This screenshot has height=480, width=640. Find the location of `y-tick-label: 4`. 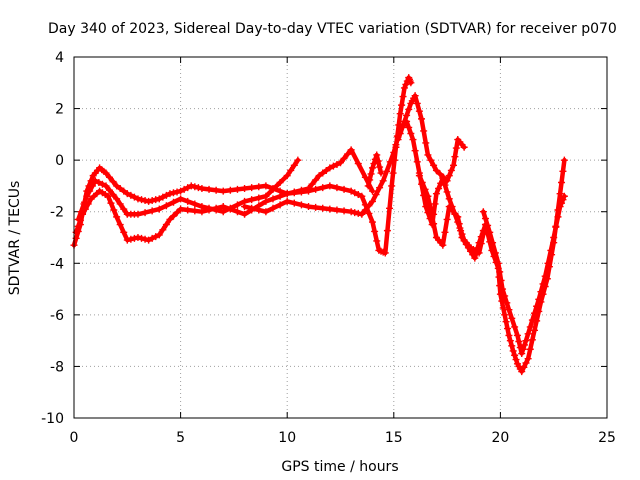

y-tick-label: 4 is located at coordinates (59, 58).